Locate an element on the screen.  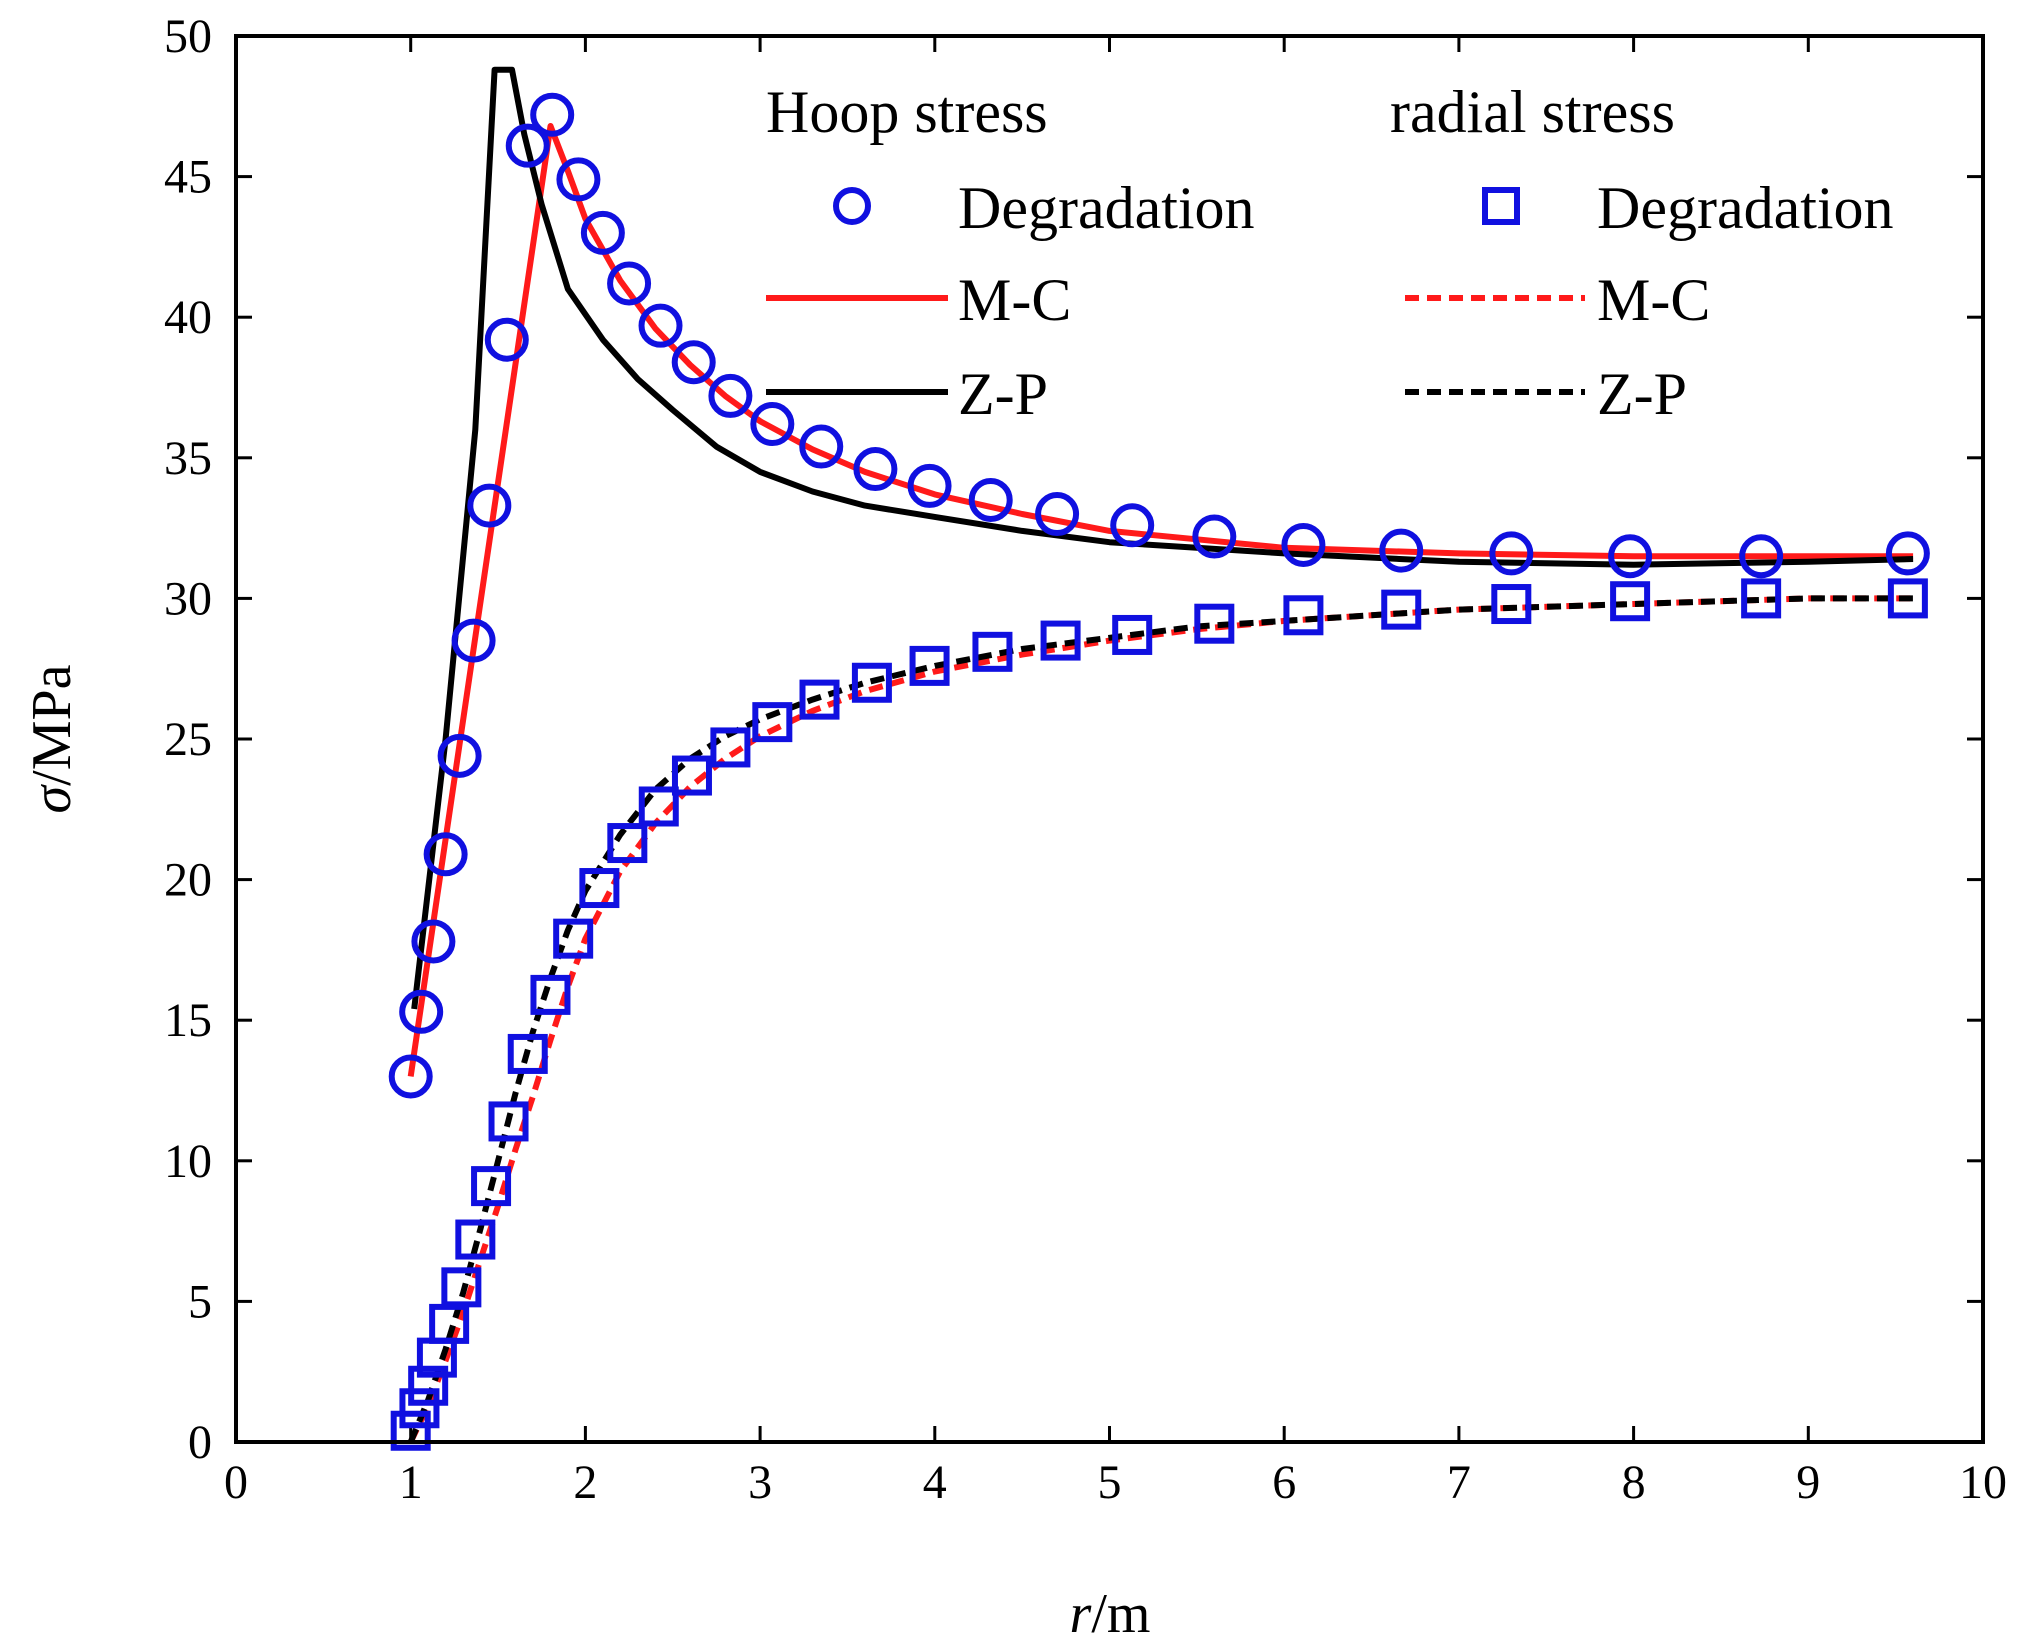
y-tick-label: 10 is located at coordinates (188, 1161).